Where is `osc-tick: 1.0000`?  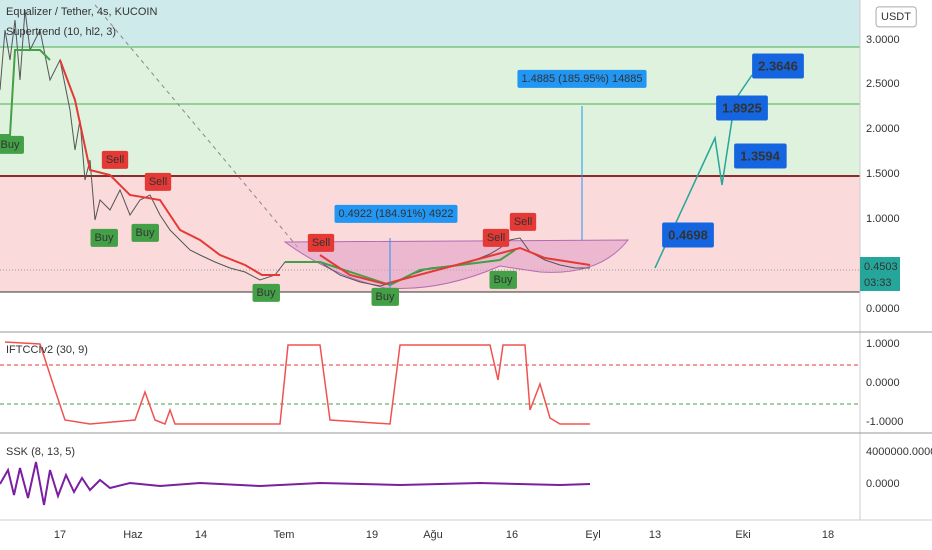
osc-tick: 1.0000 is located at coordinates (883, 344).